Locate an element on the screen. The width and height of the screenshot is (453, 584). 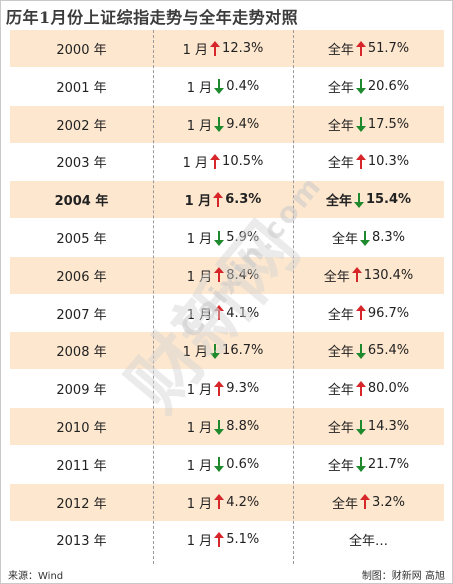
table-row: 2007 年 1 月 4.1% 全年 96.7% is located at coordinates (227, 313).